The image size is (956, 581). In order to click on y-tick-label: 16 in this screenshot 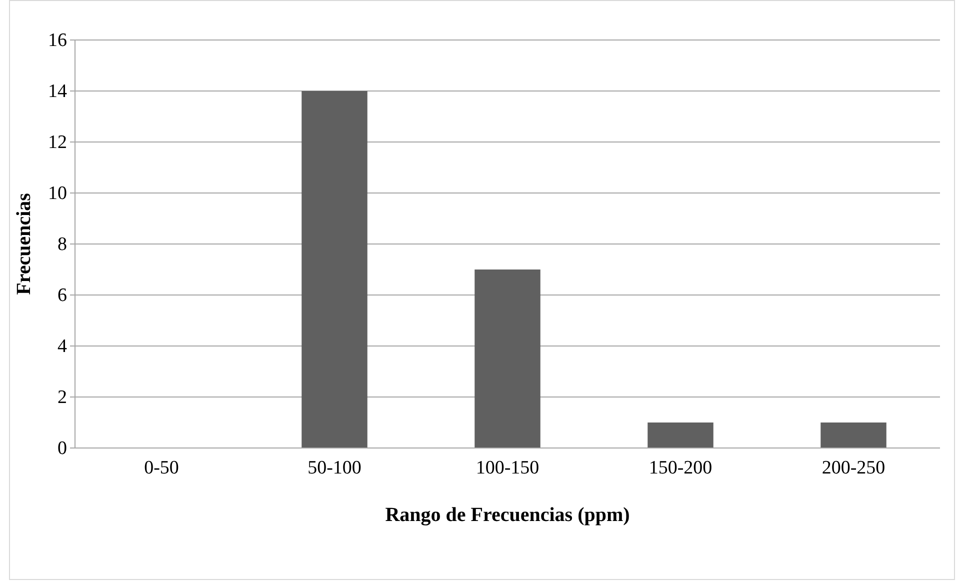, I will do `click(57, 41)`.